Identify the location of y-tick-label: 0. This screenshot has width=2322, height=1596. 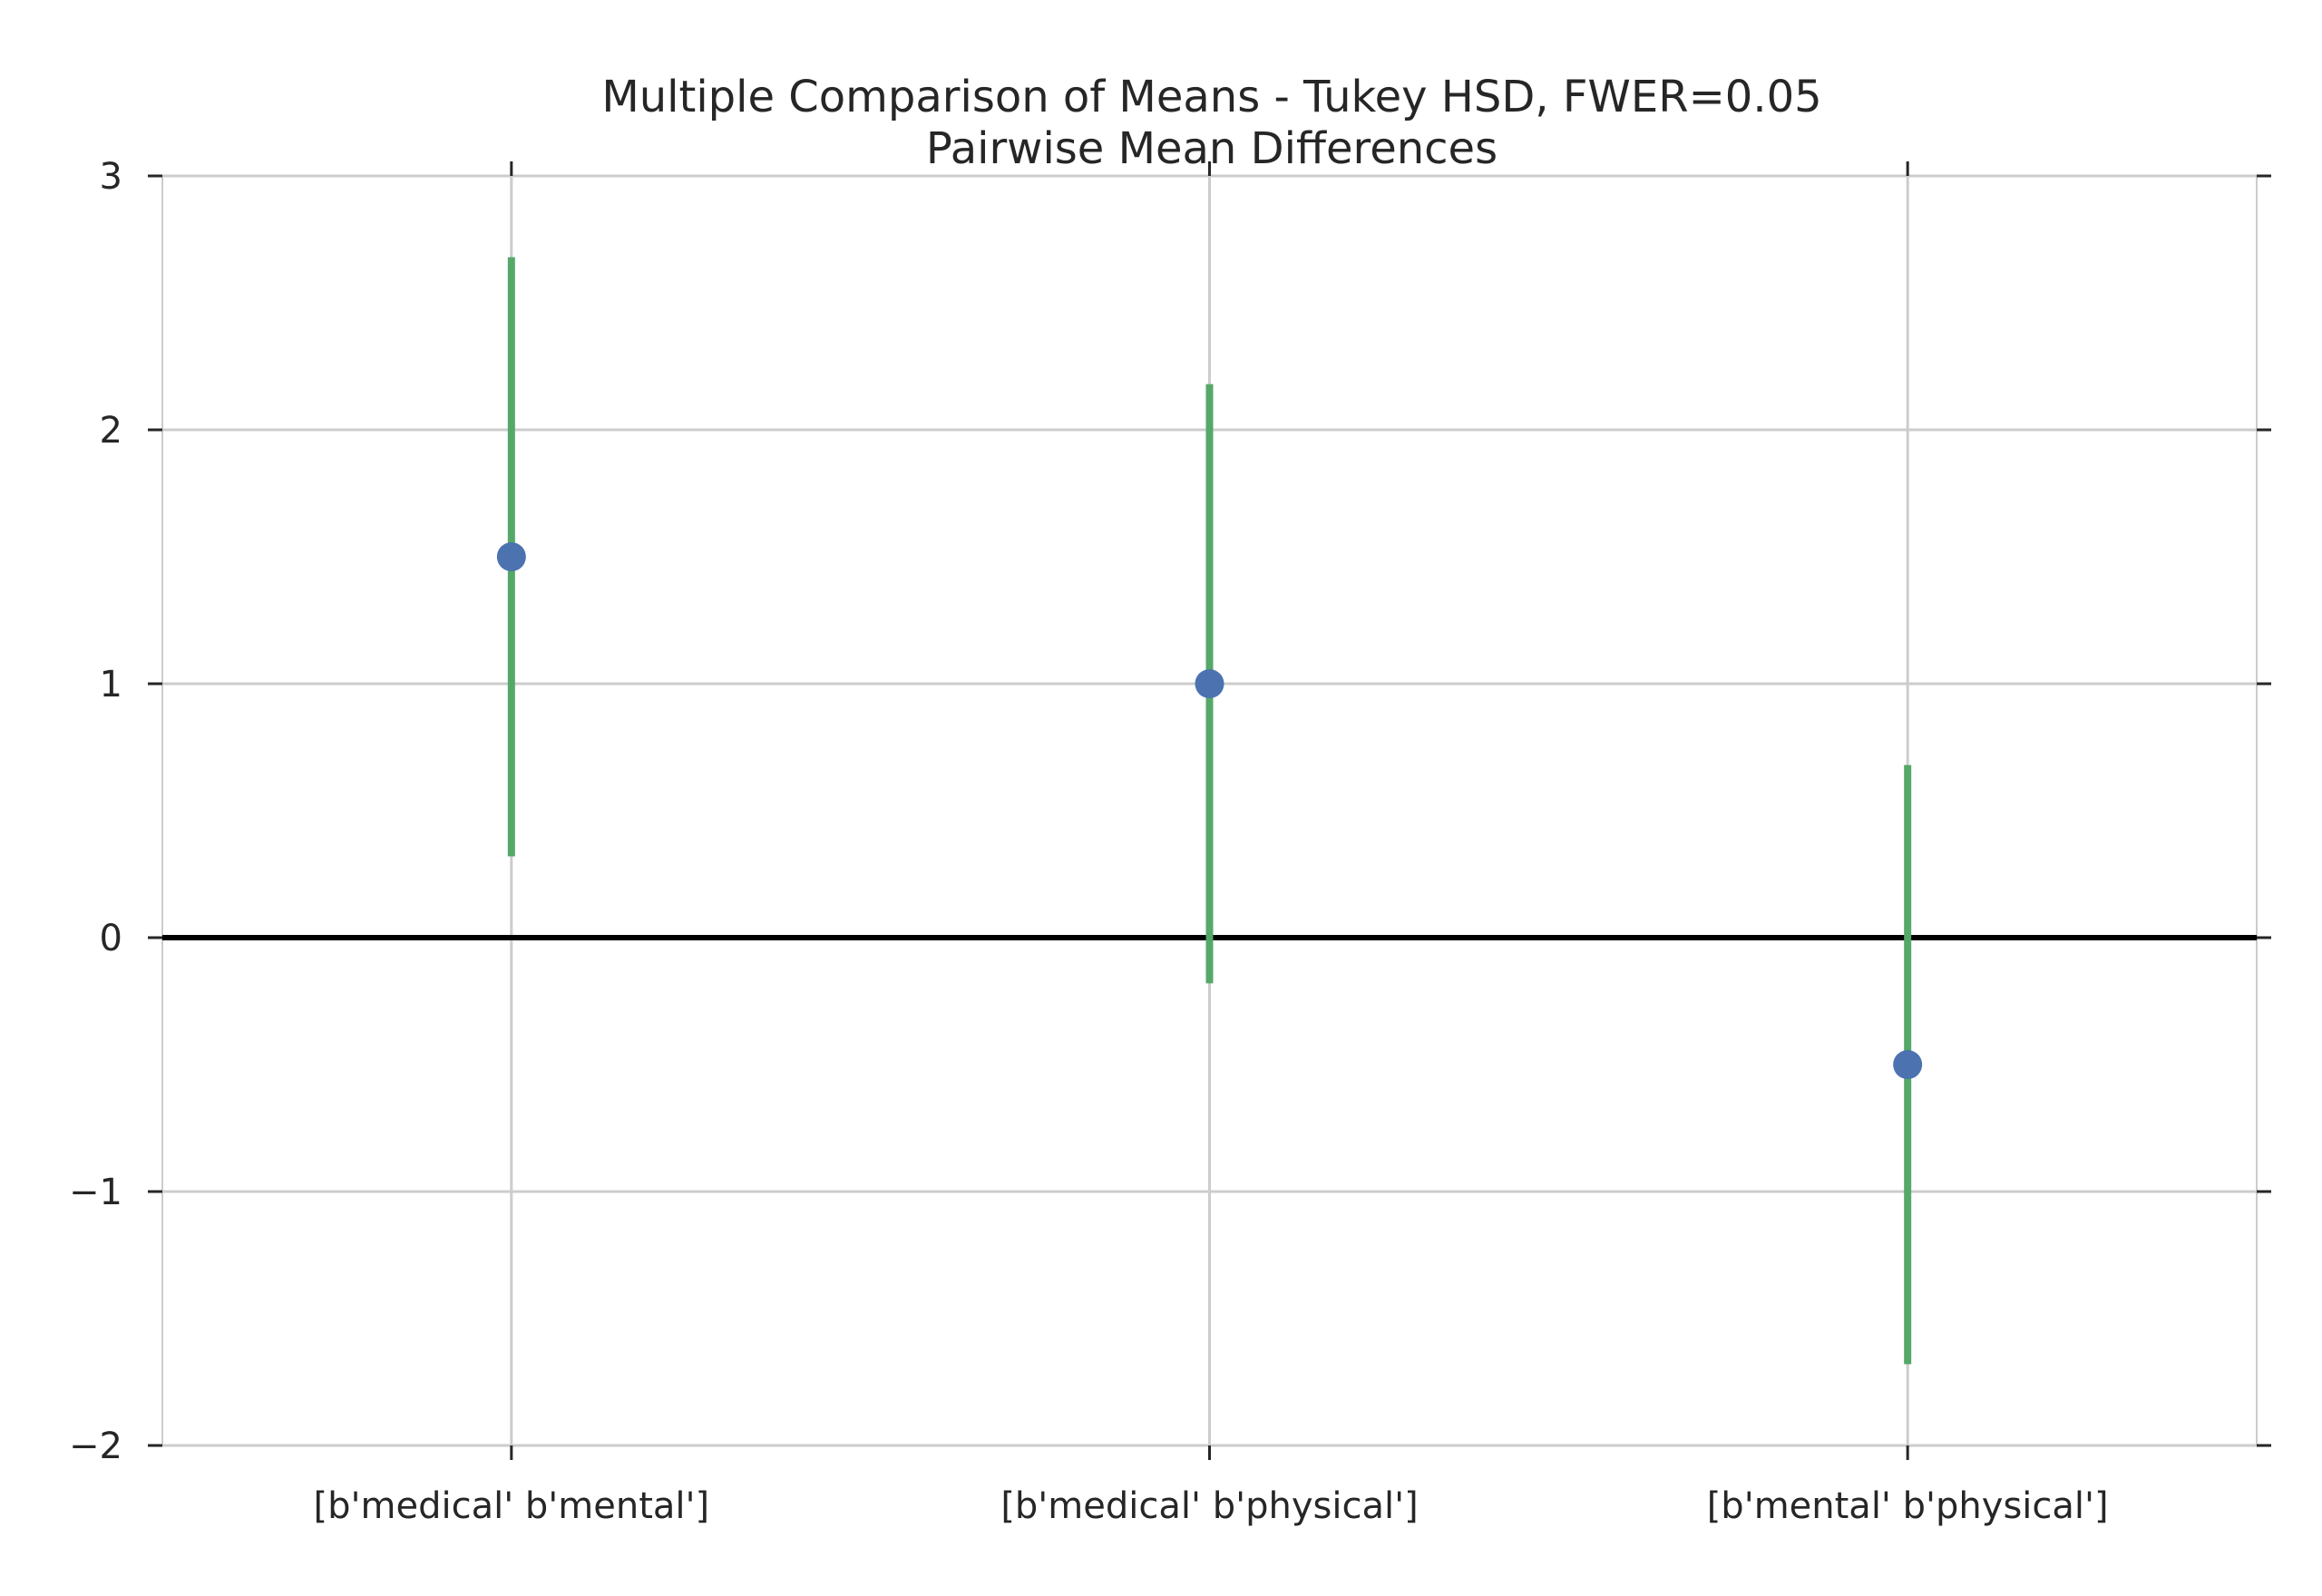
(111, 938).